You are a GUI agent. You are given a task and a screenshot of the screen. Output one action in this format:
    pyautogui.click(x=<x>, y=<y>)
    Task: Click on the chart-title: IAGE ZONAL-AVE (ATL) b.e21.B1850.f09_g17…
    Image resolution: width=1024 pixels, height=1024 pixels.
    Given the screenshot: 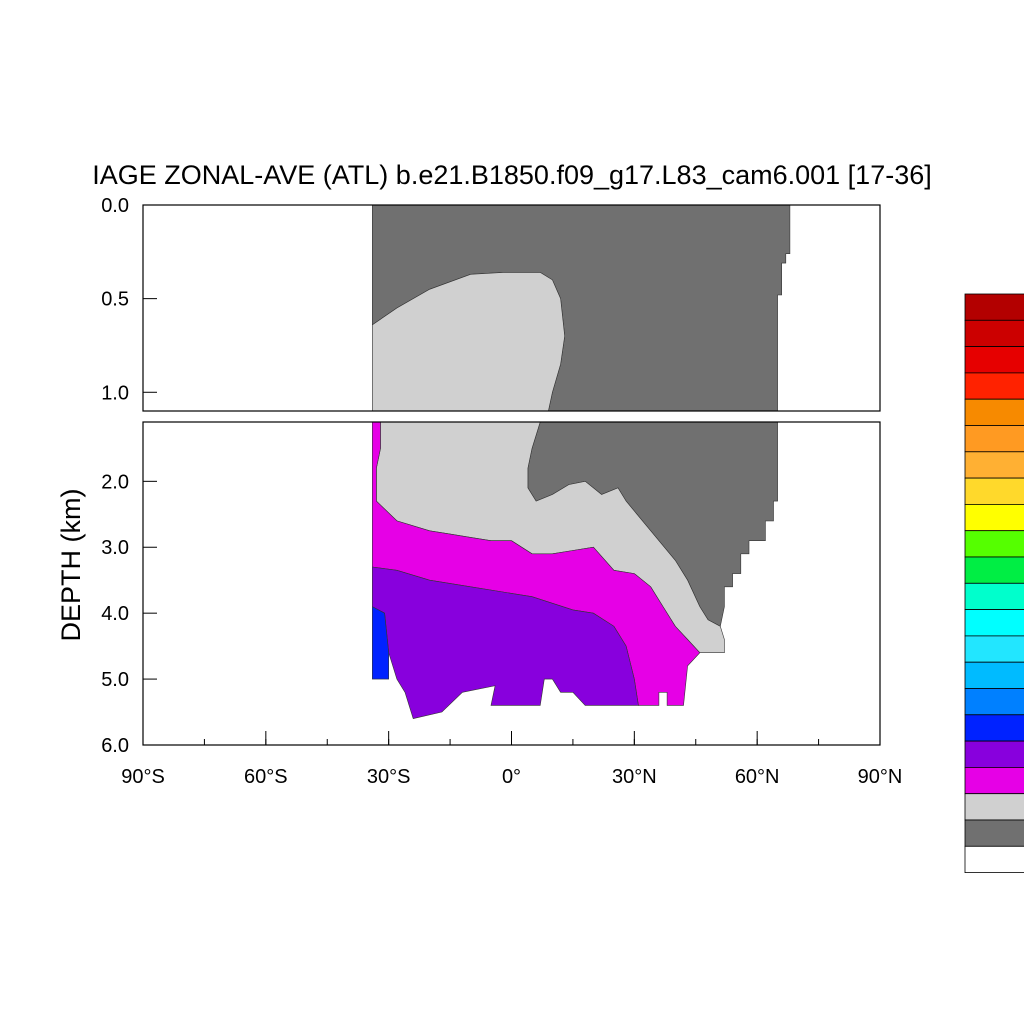 What is the action you would take?
    pyautogui.click(x=512, y=175)
    